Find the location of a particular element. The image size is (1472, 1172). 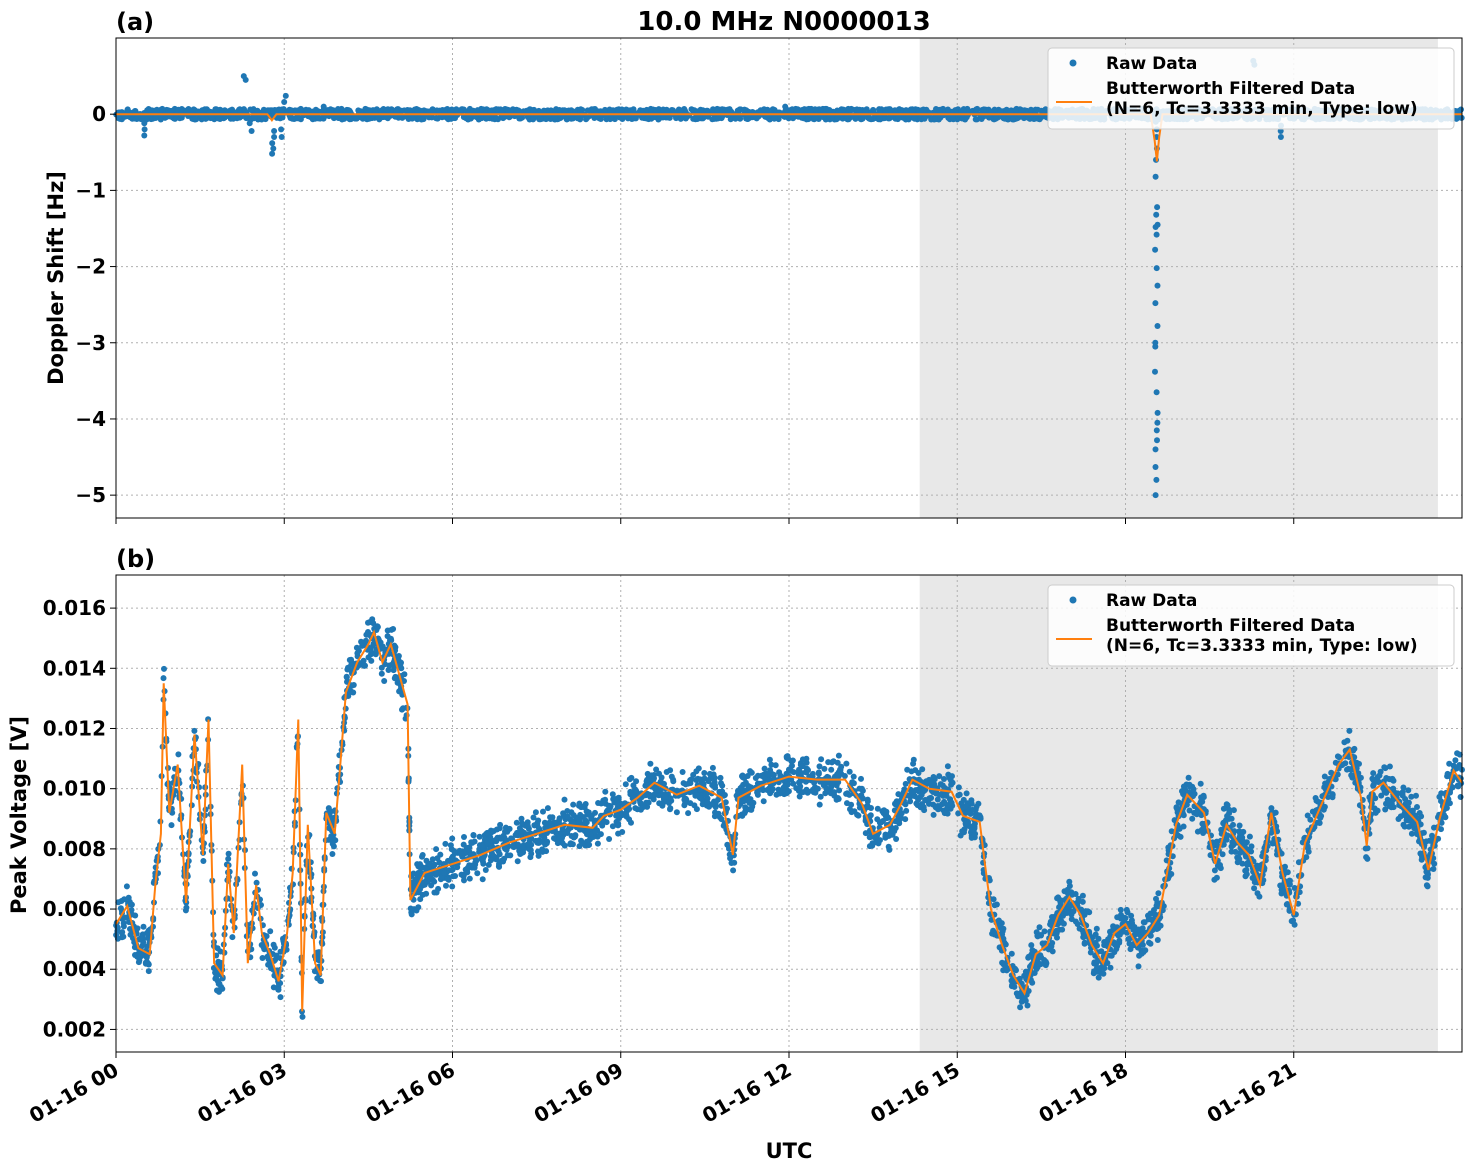

legend-raw-marker is located at coordinates (1073, 63).